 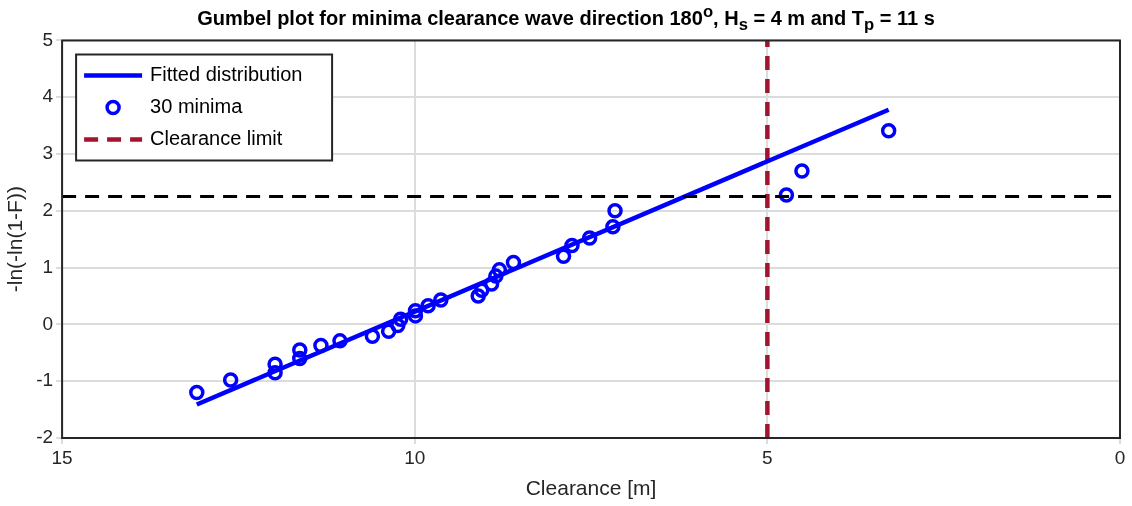 I want to click on legend-label: Fitted distribution, so click(x=226, y=73).